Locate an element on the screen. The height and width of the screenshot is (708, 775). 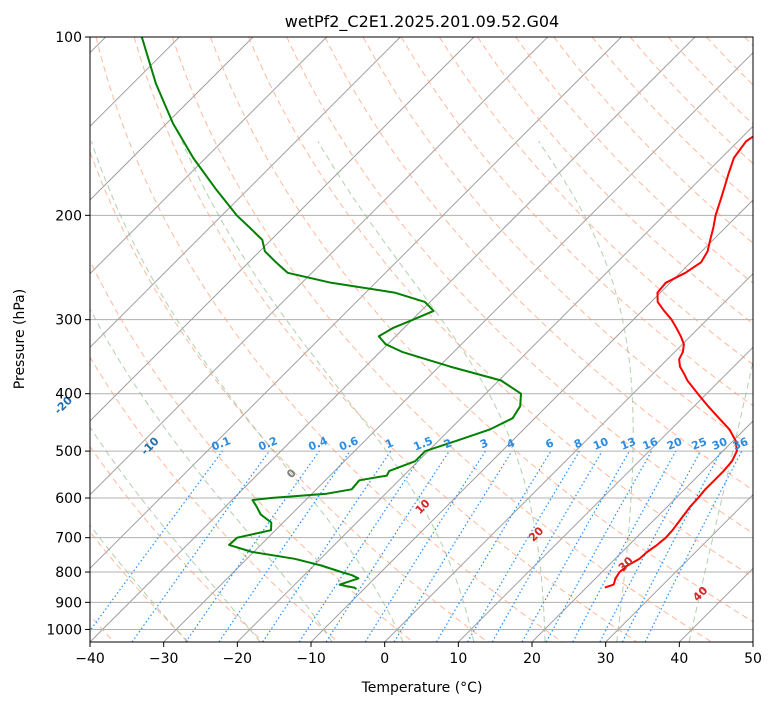
y-tick-label: 400 is located at coordinates (68, 395).